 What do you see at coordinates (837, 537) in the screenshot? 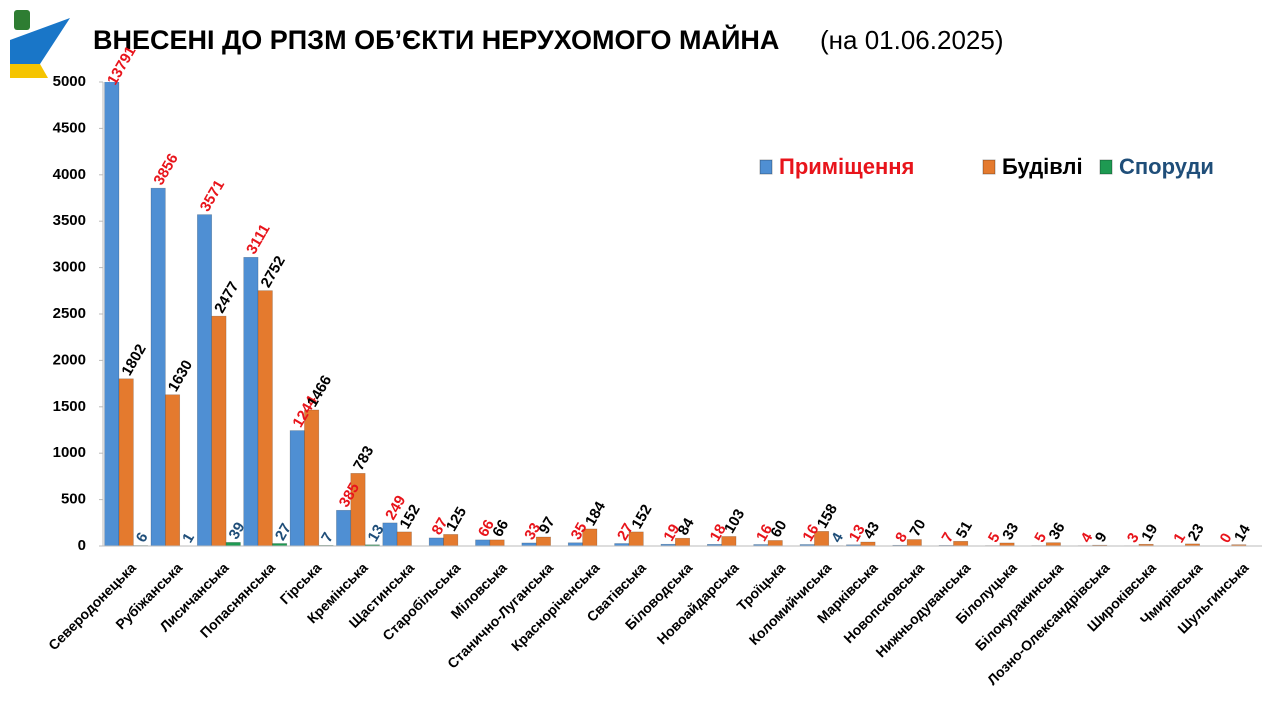
I see `data-label: 4` at bounding box center [837, 537].